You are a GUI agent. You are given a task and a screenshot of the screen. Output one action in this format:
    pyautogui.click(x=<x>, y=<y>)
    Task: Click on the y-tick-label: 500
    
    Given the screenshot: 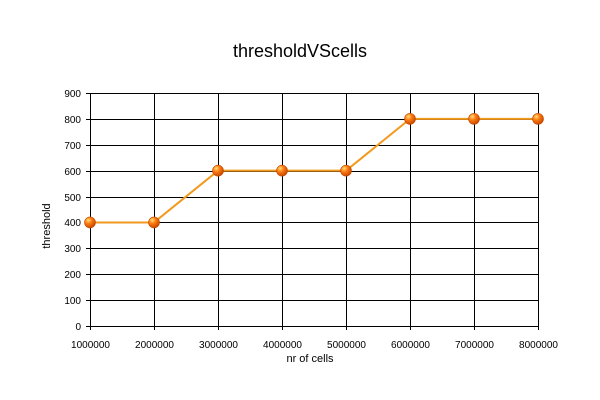 What is the action you would take?
    pyautogui.click(x=72, y=198)
    